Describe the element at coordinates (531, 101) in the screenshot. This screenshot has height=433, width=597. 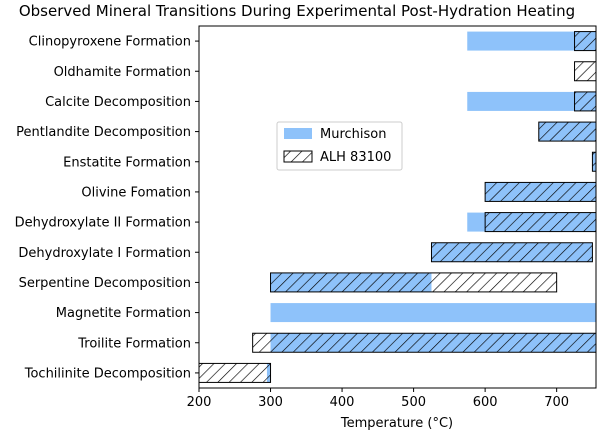
I see `bar-murchison-calcite-decomposition` at that location.